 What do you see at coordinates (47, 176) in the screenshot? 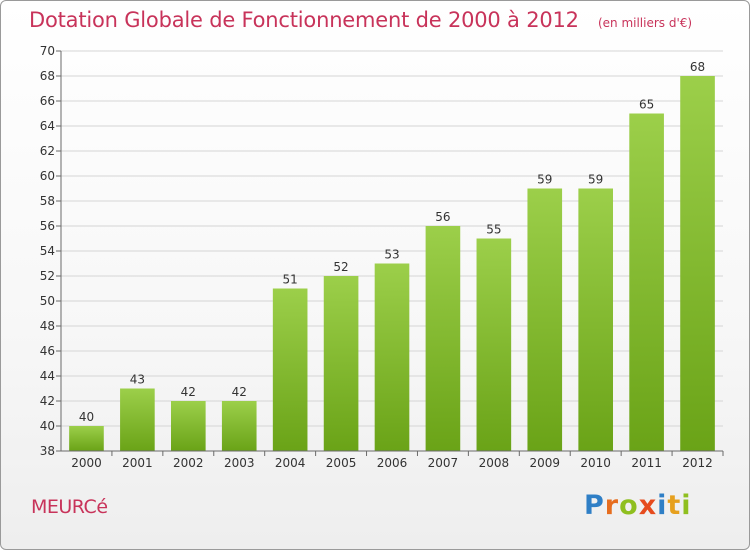
I see `y-tick-label: 60` at bounding box center [47, 176].